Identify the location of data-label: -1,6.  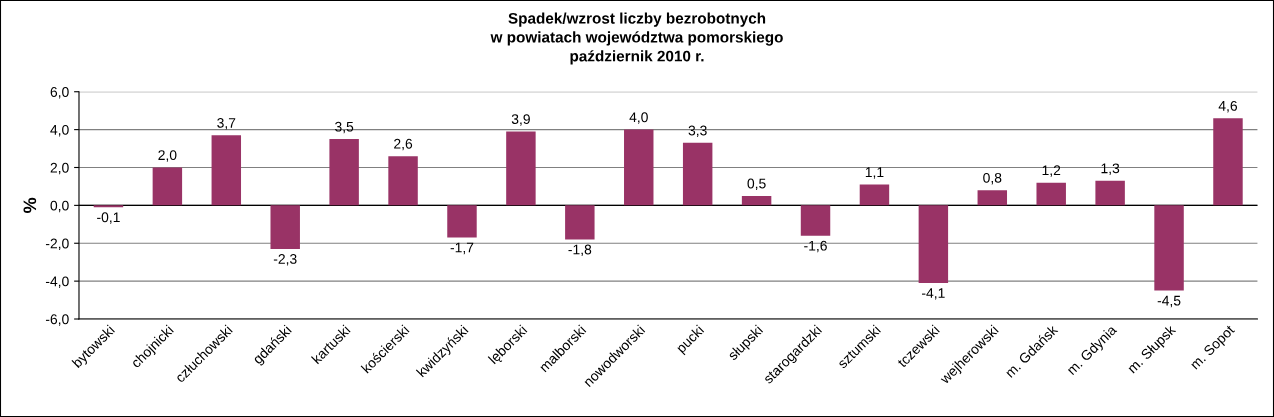
(815, 246).